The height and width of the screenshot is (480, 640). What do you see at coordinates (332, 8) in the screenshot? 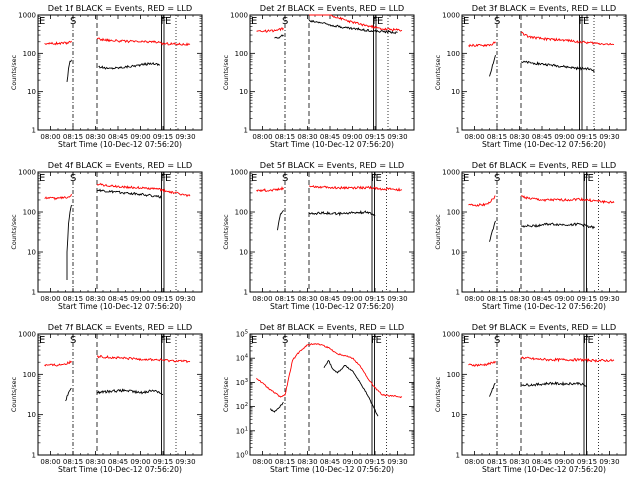
I see `panel-title: Det 2f BLACK = Events, RED = LLD` at bounding box center [332, 8].